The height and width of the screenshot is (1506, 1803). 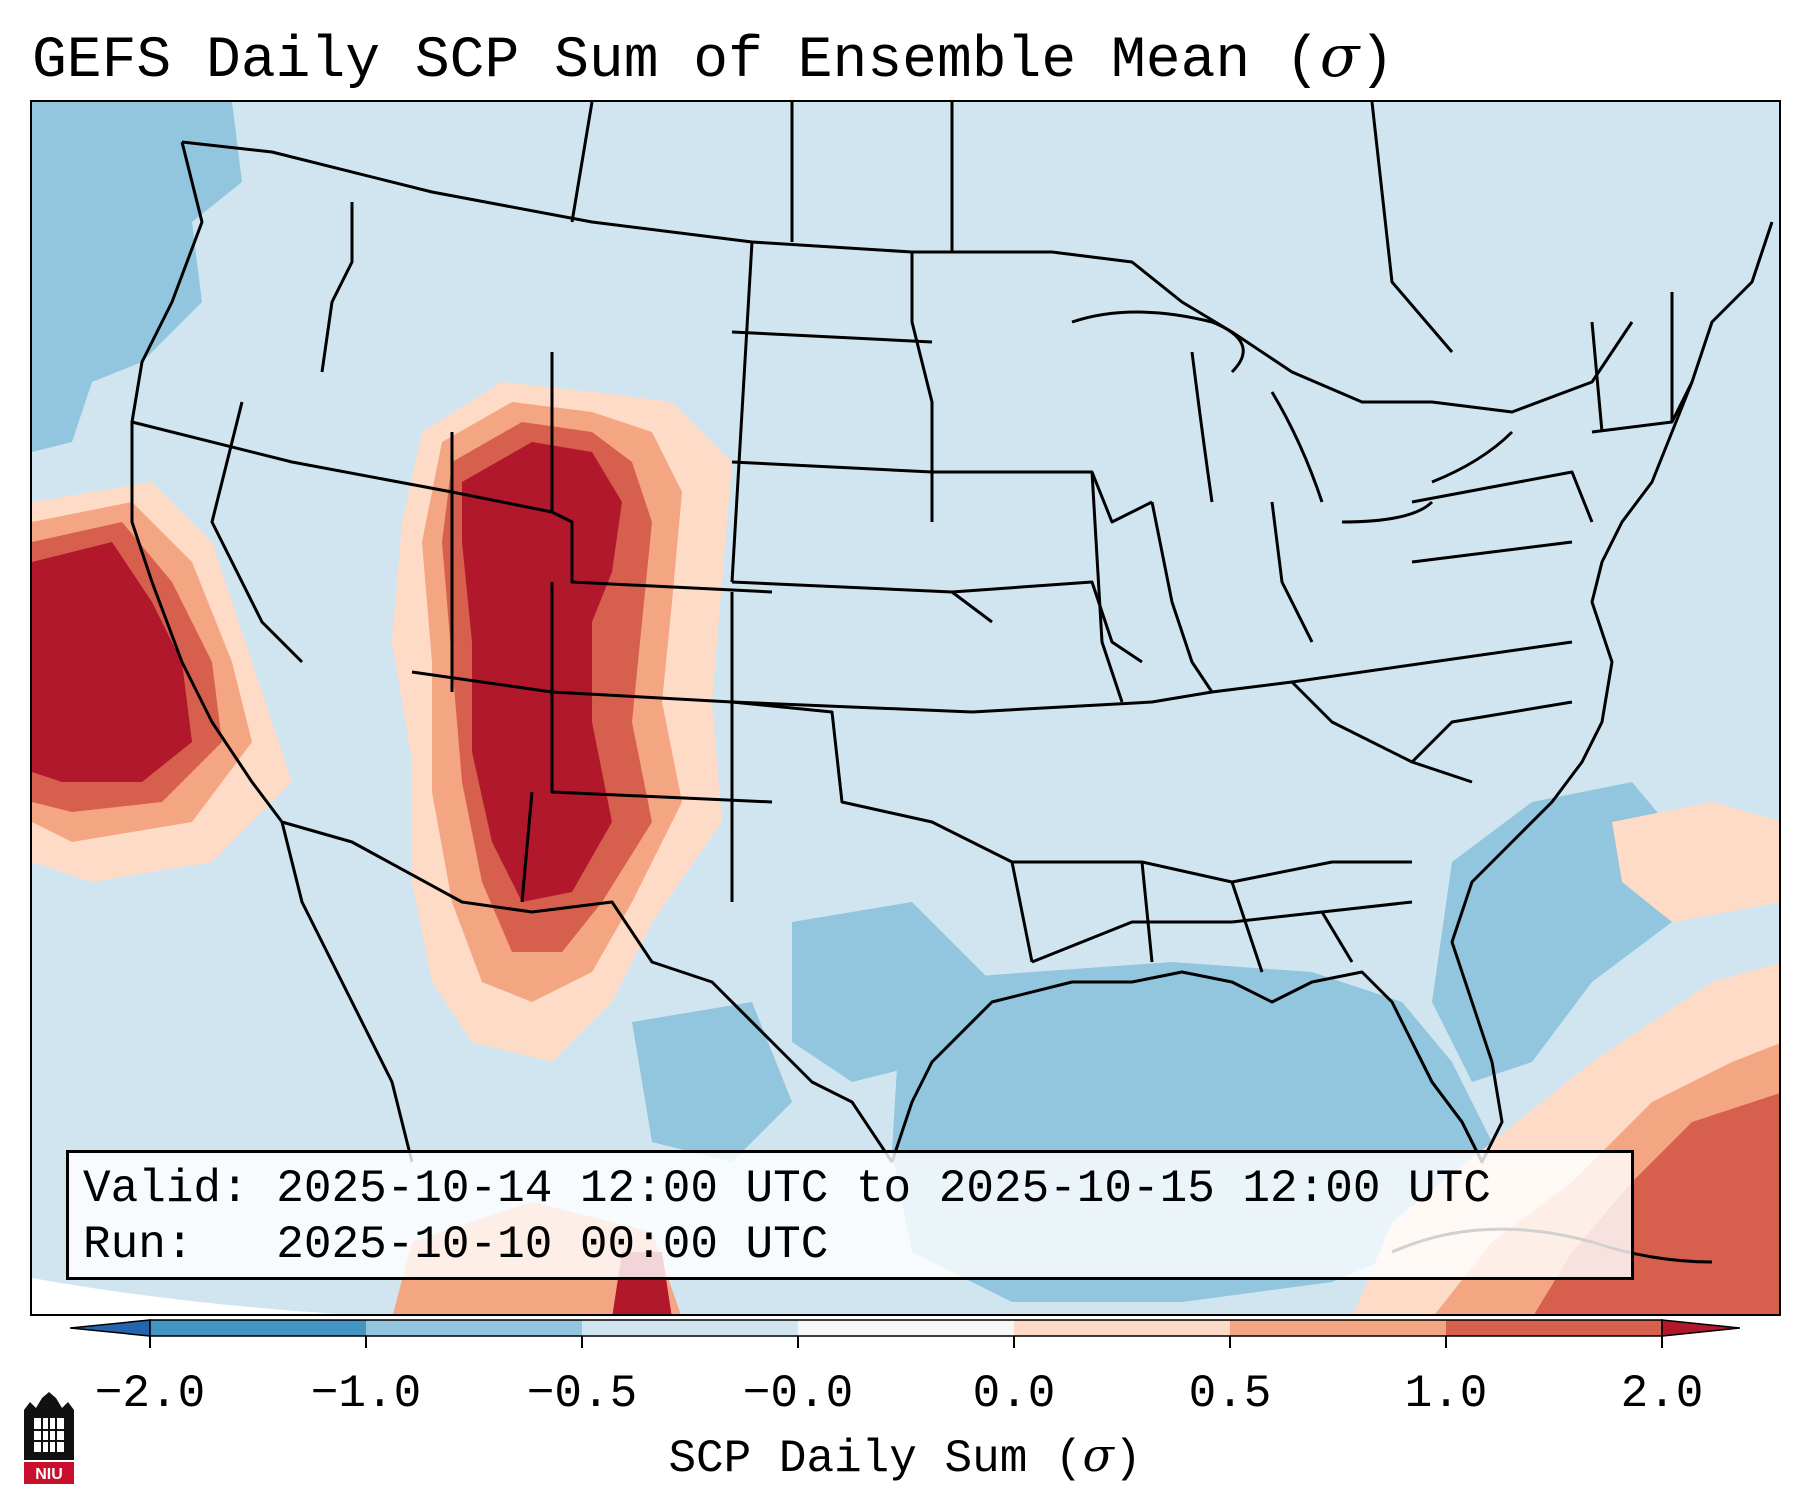 I want to click on valid-label: Valid:, so click(x=166, y=1189).